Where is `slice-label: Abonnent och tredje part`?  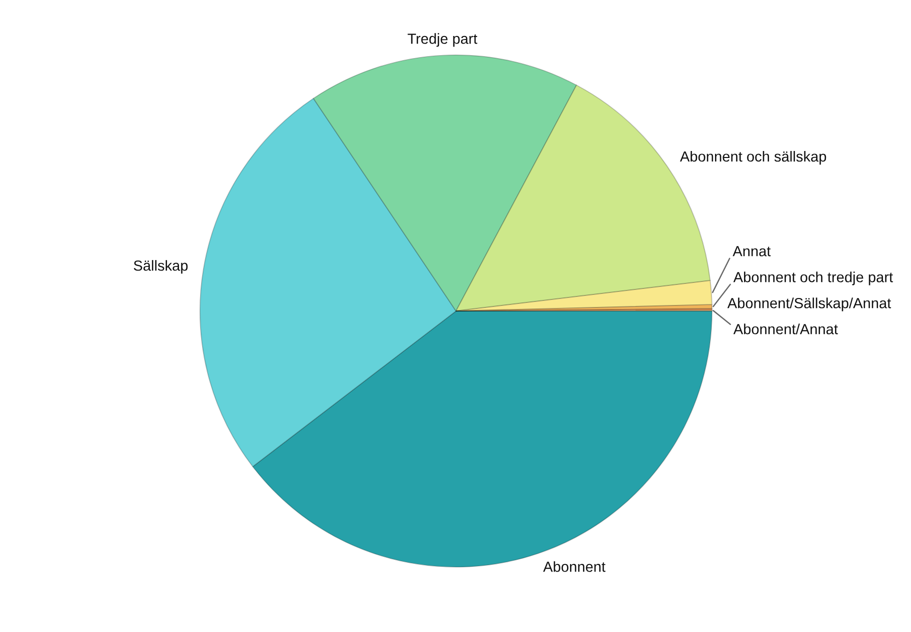 slice-label: Abonnent och tredje part is located at coordinates (813, 279).